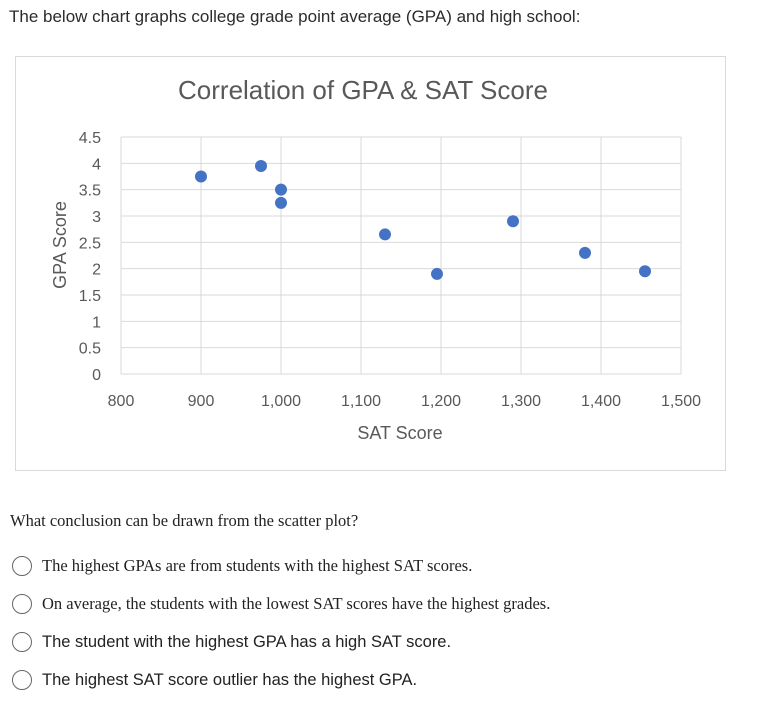 The image size is (768, 716). What do you see at coordinates (399, 433) in the screenshot?
I see `x-axis-label: SAT Score` at bounding box center [399, 433].